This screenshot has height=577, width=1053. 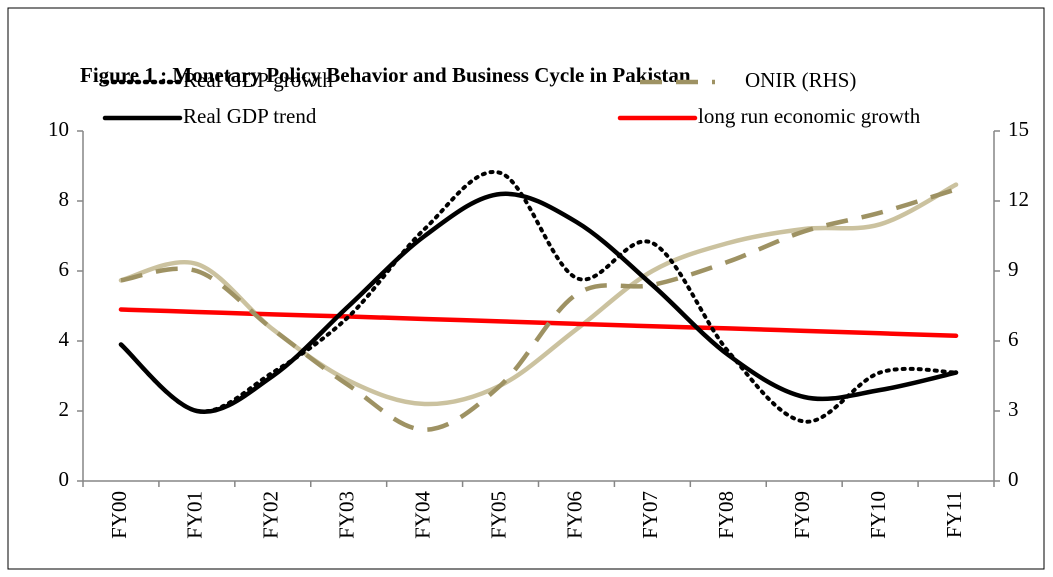 I want to click on x-tick-label: FY09, so click(x=802, y=515).